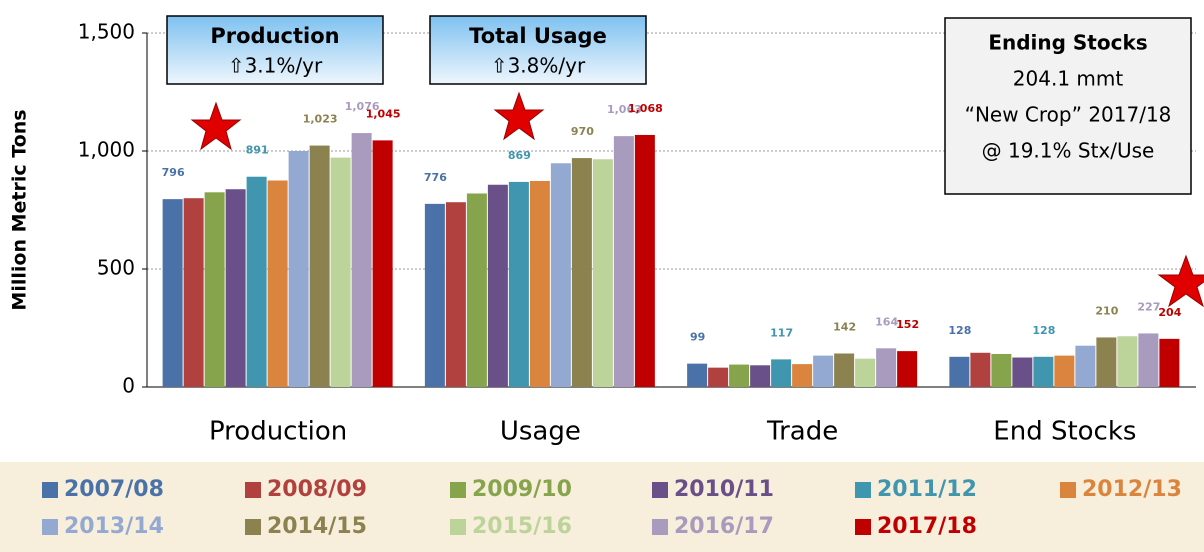 The image size is (1204, 552). I want to click on legend-label: 2011/12, so click(927, 489).